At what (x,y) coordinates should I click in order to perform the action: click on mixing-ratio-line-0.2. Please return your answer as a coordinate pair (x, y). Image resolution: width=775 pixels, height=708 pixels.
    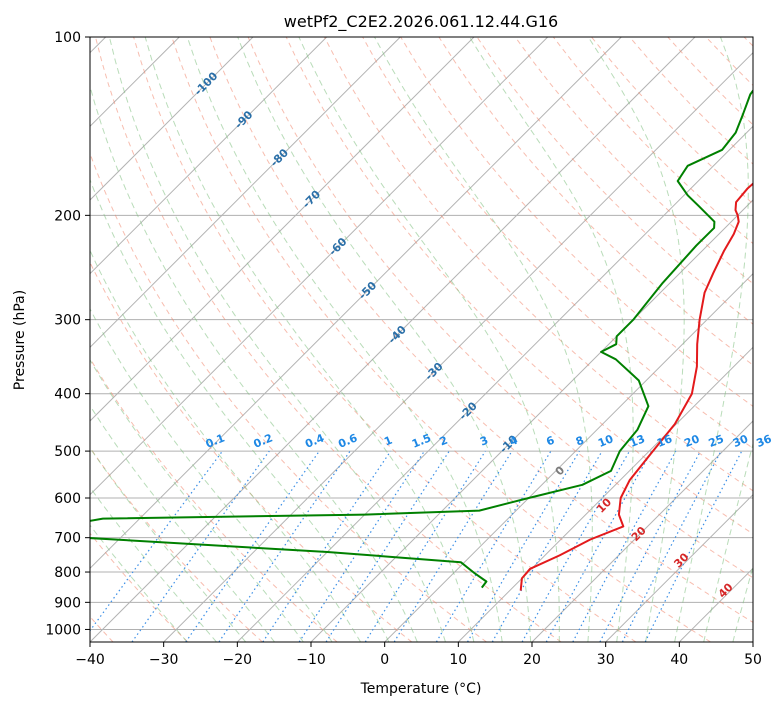
    Looking at the image, I should click on (200, 546).